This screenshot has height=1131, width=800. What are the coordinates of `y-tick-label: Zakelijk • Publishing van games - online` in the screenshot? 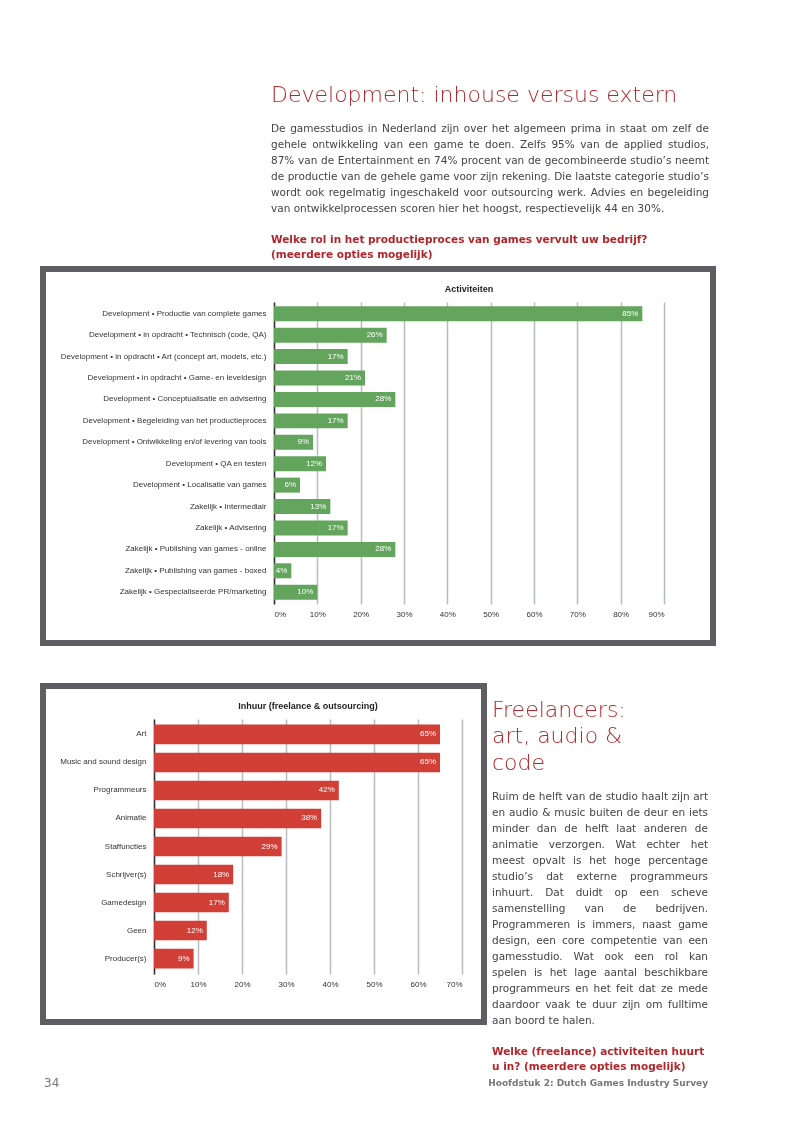 It's located at (196, 549).